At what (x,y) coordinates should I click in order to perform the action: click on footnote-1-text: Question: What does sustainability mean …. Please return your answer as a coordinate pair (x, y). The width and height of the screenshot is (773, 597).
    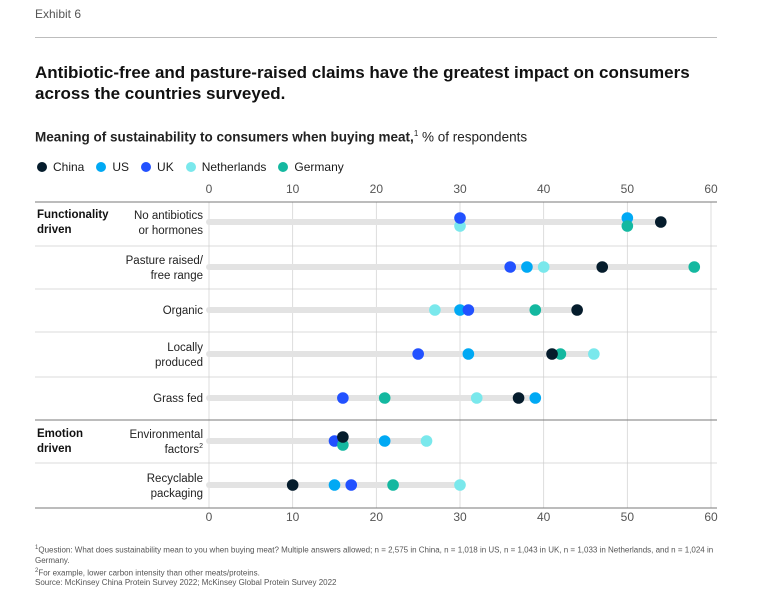
    Looking at the image, I should click on (374, 555).